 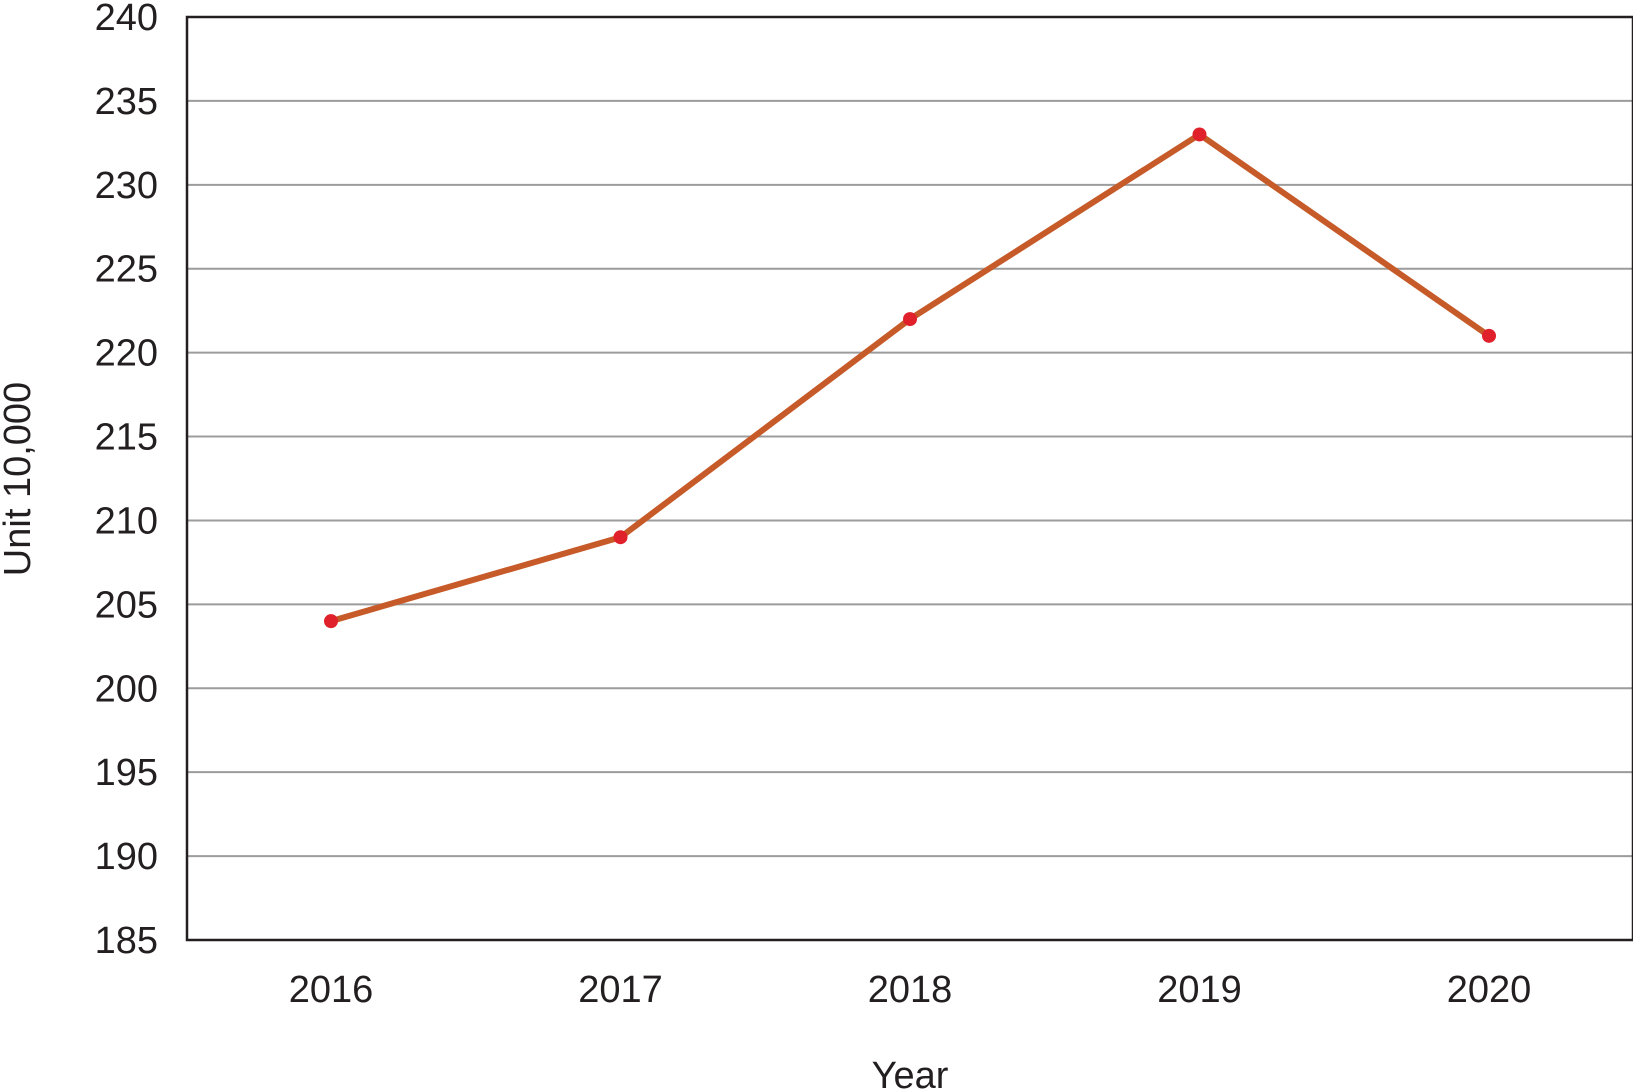 I want to click on x-tick-label-2019: 2019, so click(x=1199, y=990).